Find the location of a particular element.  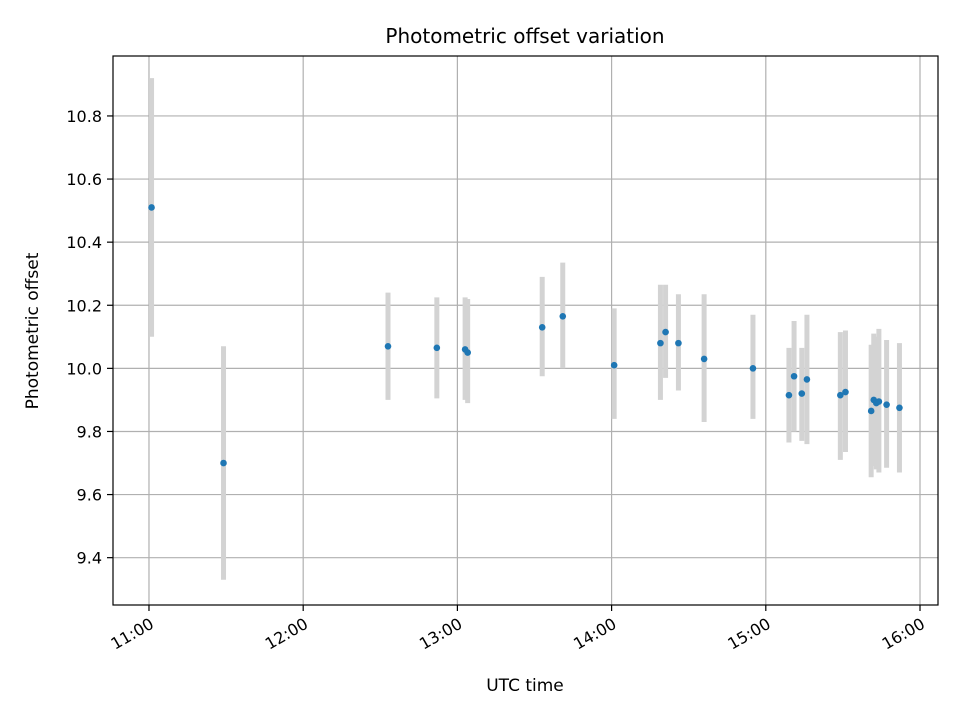

y-tick-label: 10.8 is located at coordinates (84, 116).